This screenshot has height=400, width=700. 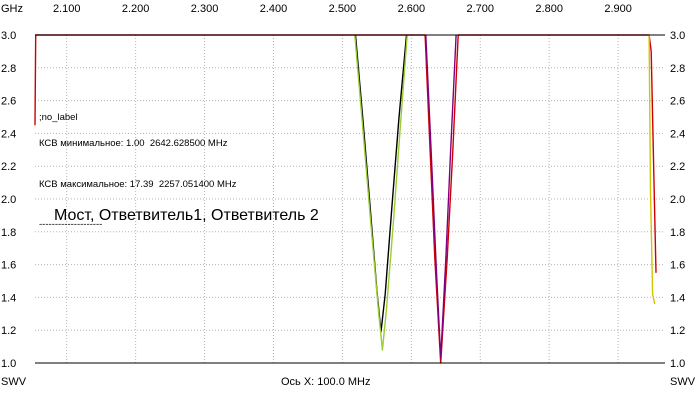 I want to click on y-tick-label-left: 2.8, so click(x=8, y=69).